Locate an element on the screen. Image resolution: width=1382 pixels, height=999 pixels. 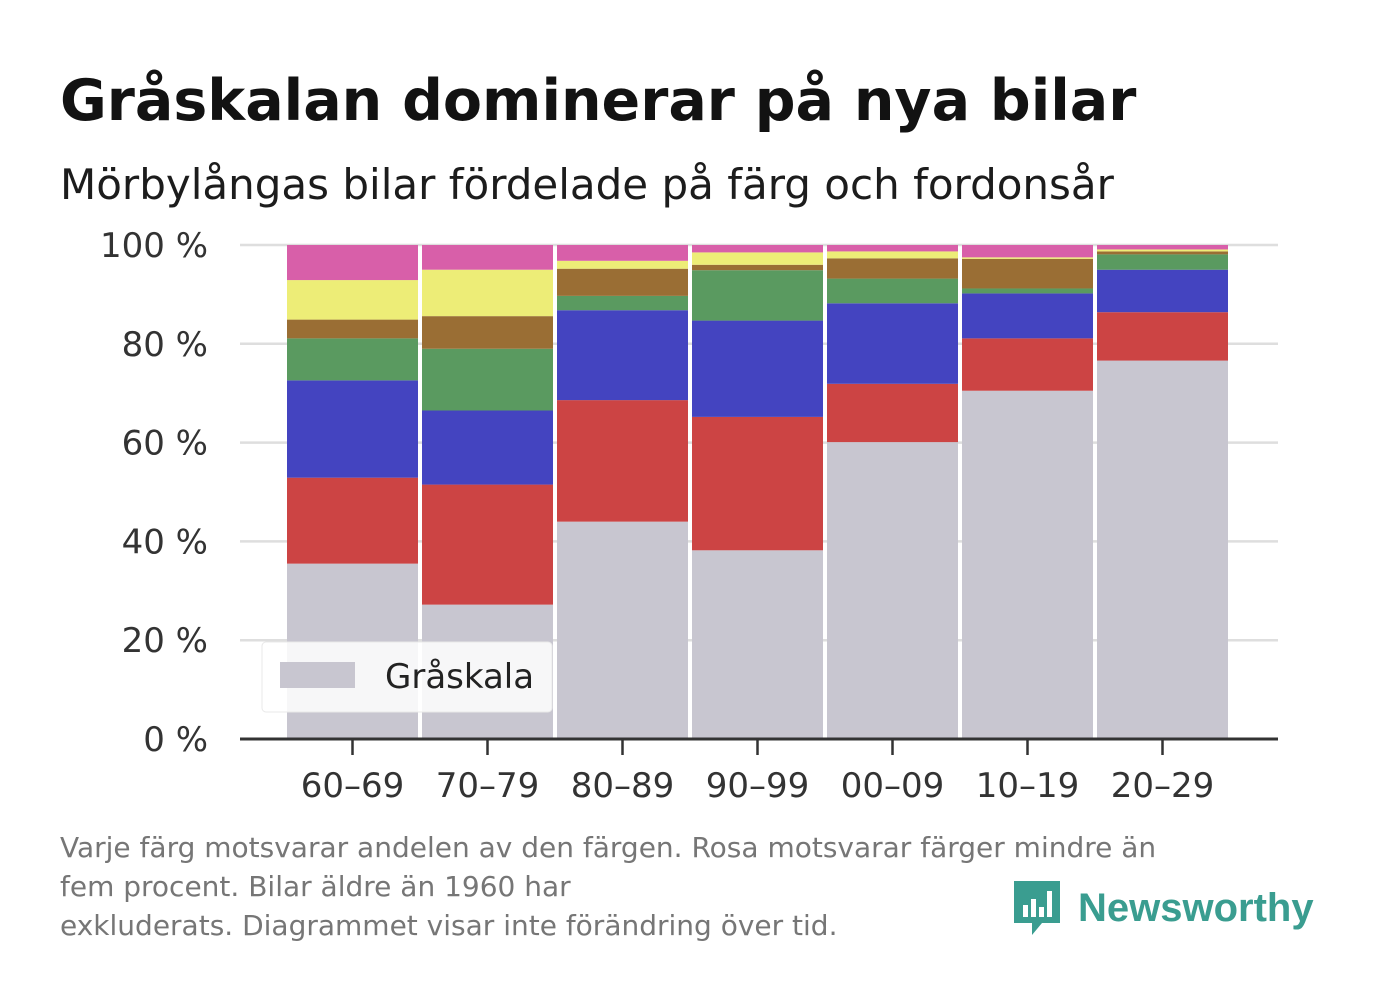
footnote-line-2: fem procent. Bilar äldre än 1960 har is located at coordinates (315, 886).